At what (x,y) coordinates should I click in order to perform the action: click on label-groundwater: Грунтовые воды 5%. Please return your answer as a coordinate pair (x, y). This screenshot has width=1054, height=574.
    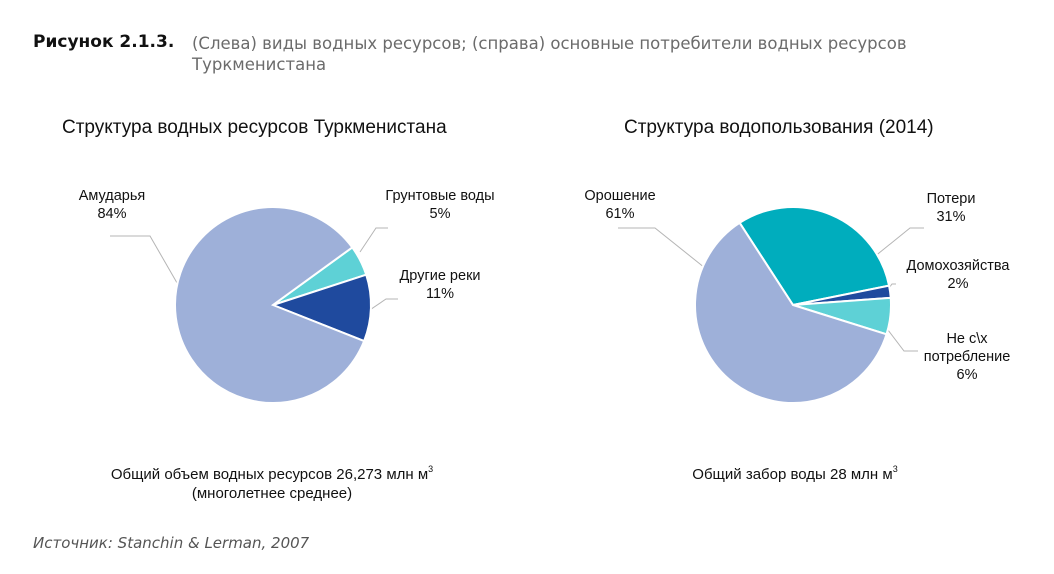
    Looking at the image, I should click on (440, 205).